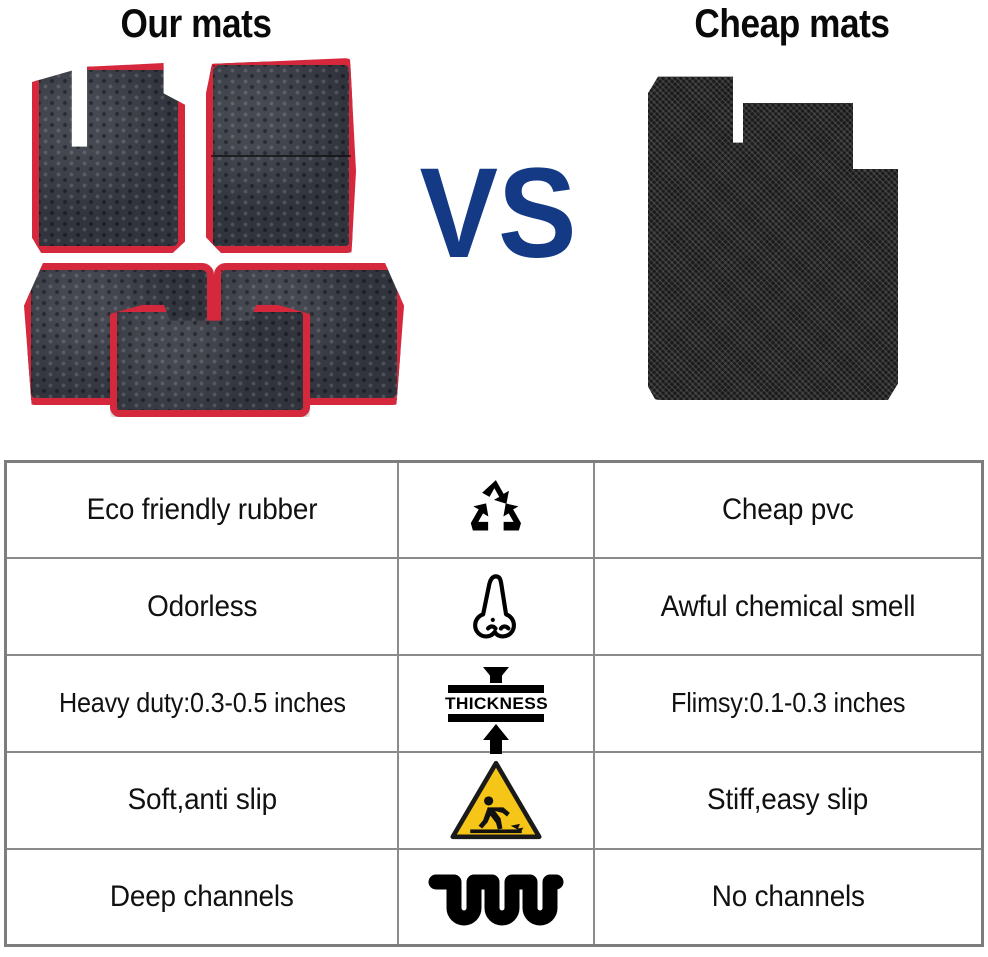  What do you see at coordinates (211, 236) in the screenshot?
I see `our-mats-image` at bounding box center [211, 236].